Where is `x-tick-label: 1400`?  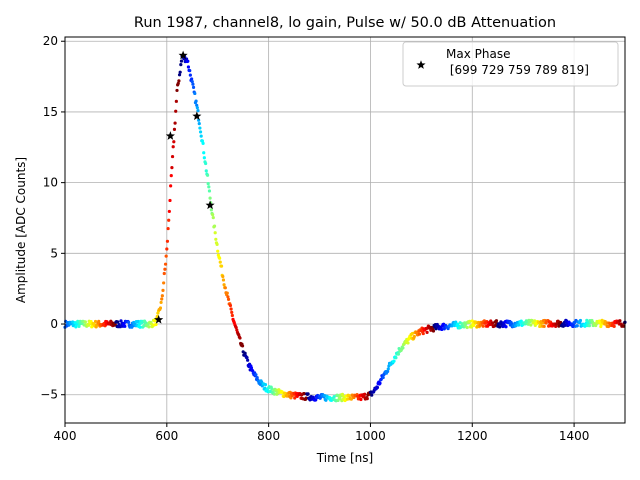
x-tick-label: 1400 is located at coordinates (574, 436).